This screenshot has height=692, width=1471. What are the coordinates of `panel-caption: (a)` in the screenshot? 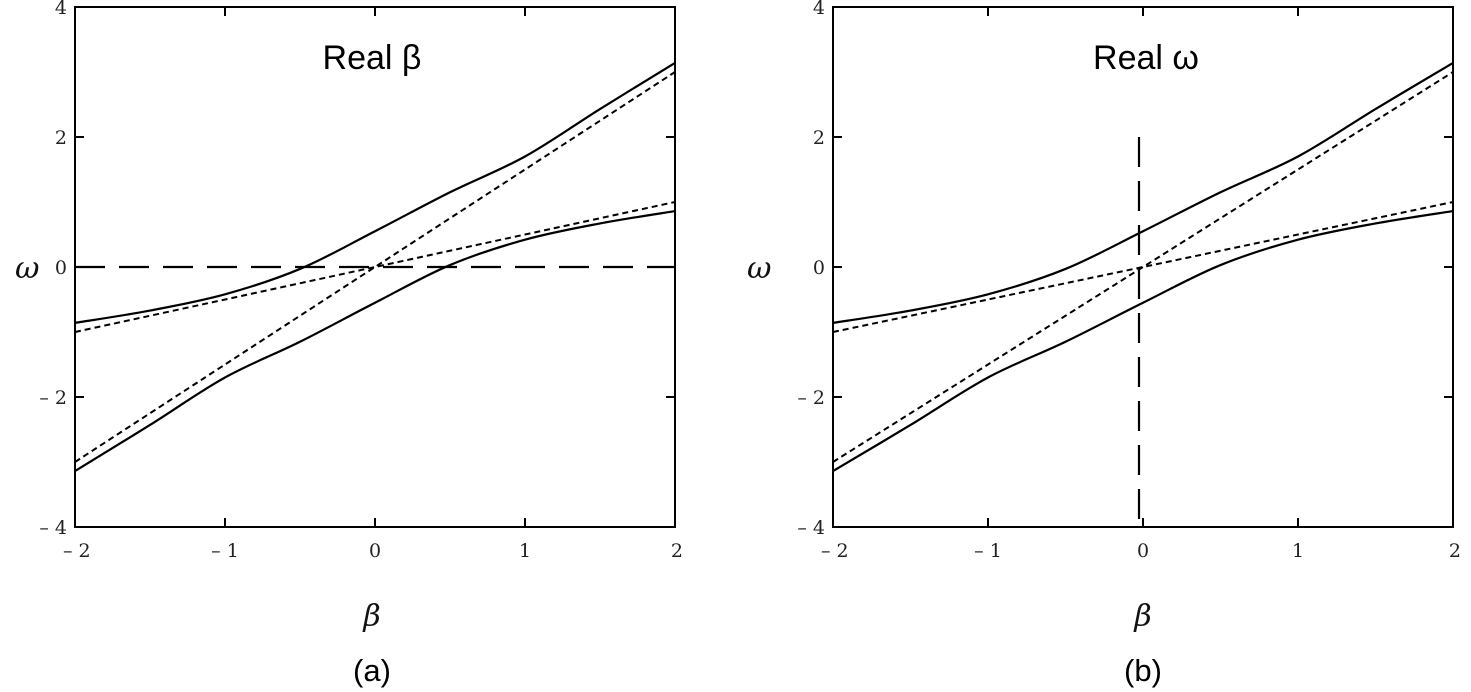 It's located at (372, 670).